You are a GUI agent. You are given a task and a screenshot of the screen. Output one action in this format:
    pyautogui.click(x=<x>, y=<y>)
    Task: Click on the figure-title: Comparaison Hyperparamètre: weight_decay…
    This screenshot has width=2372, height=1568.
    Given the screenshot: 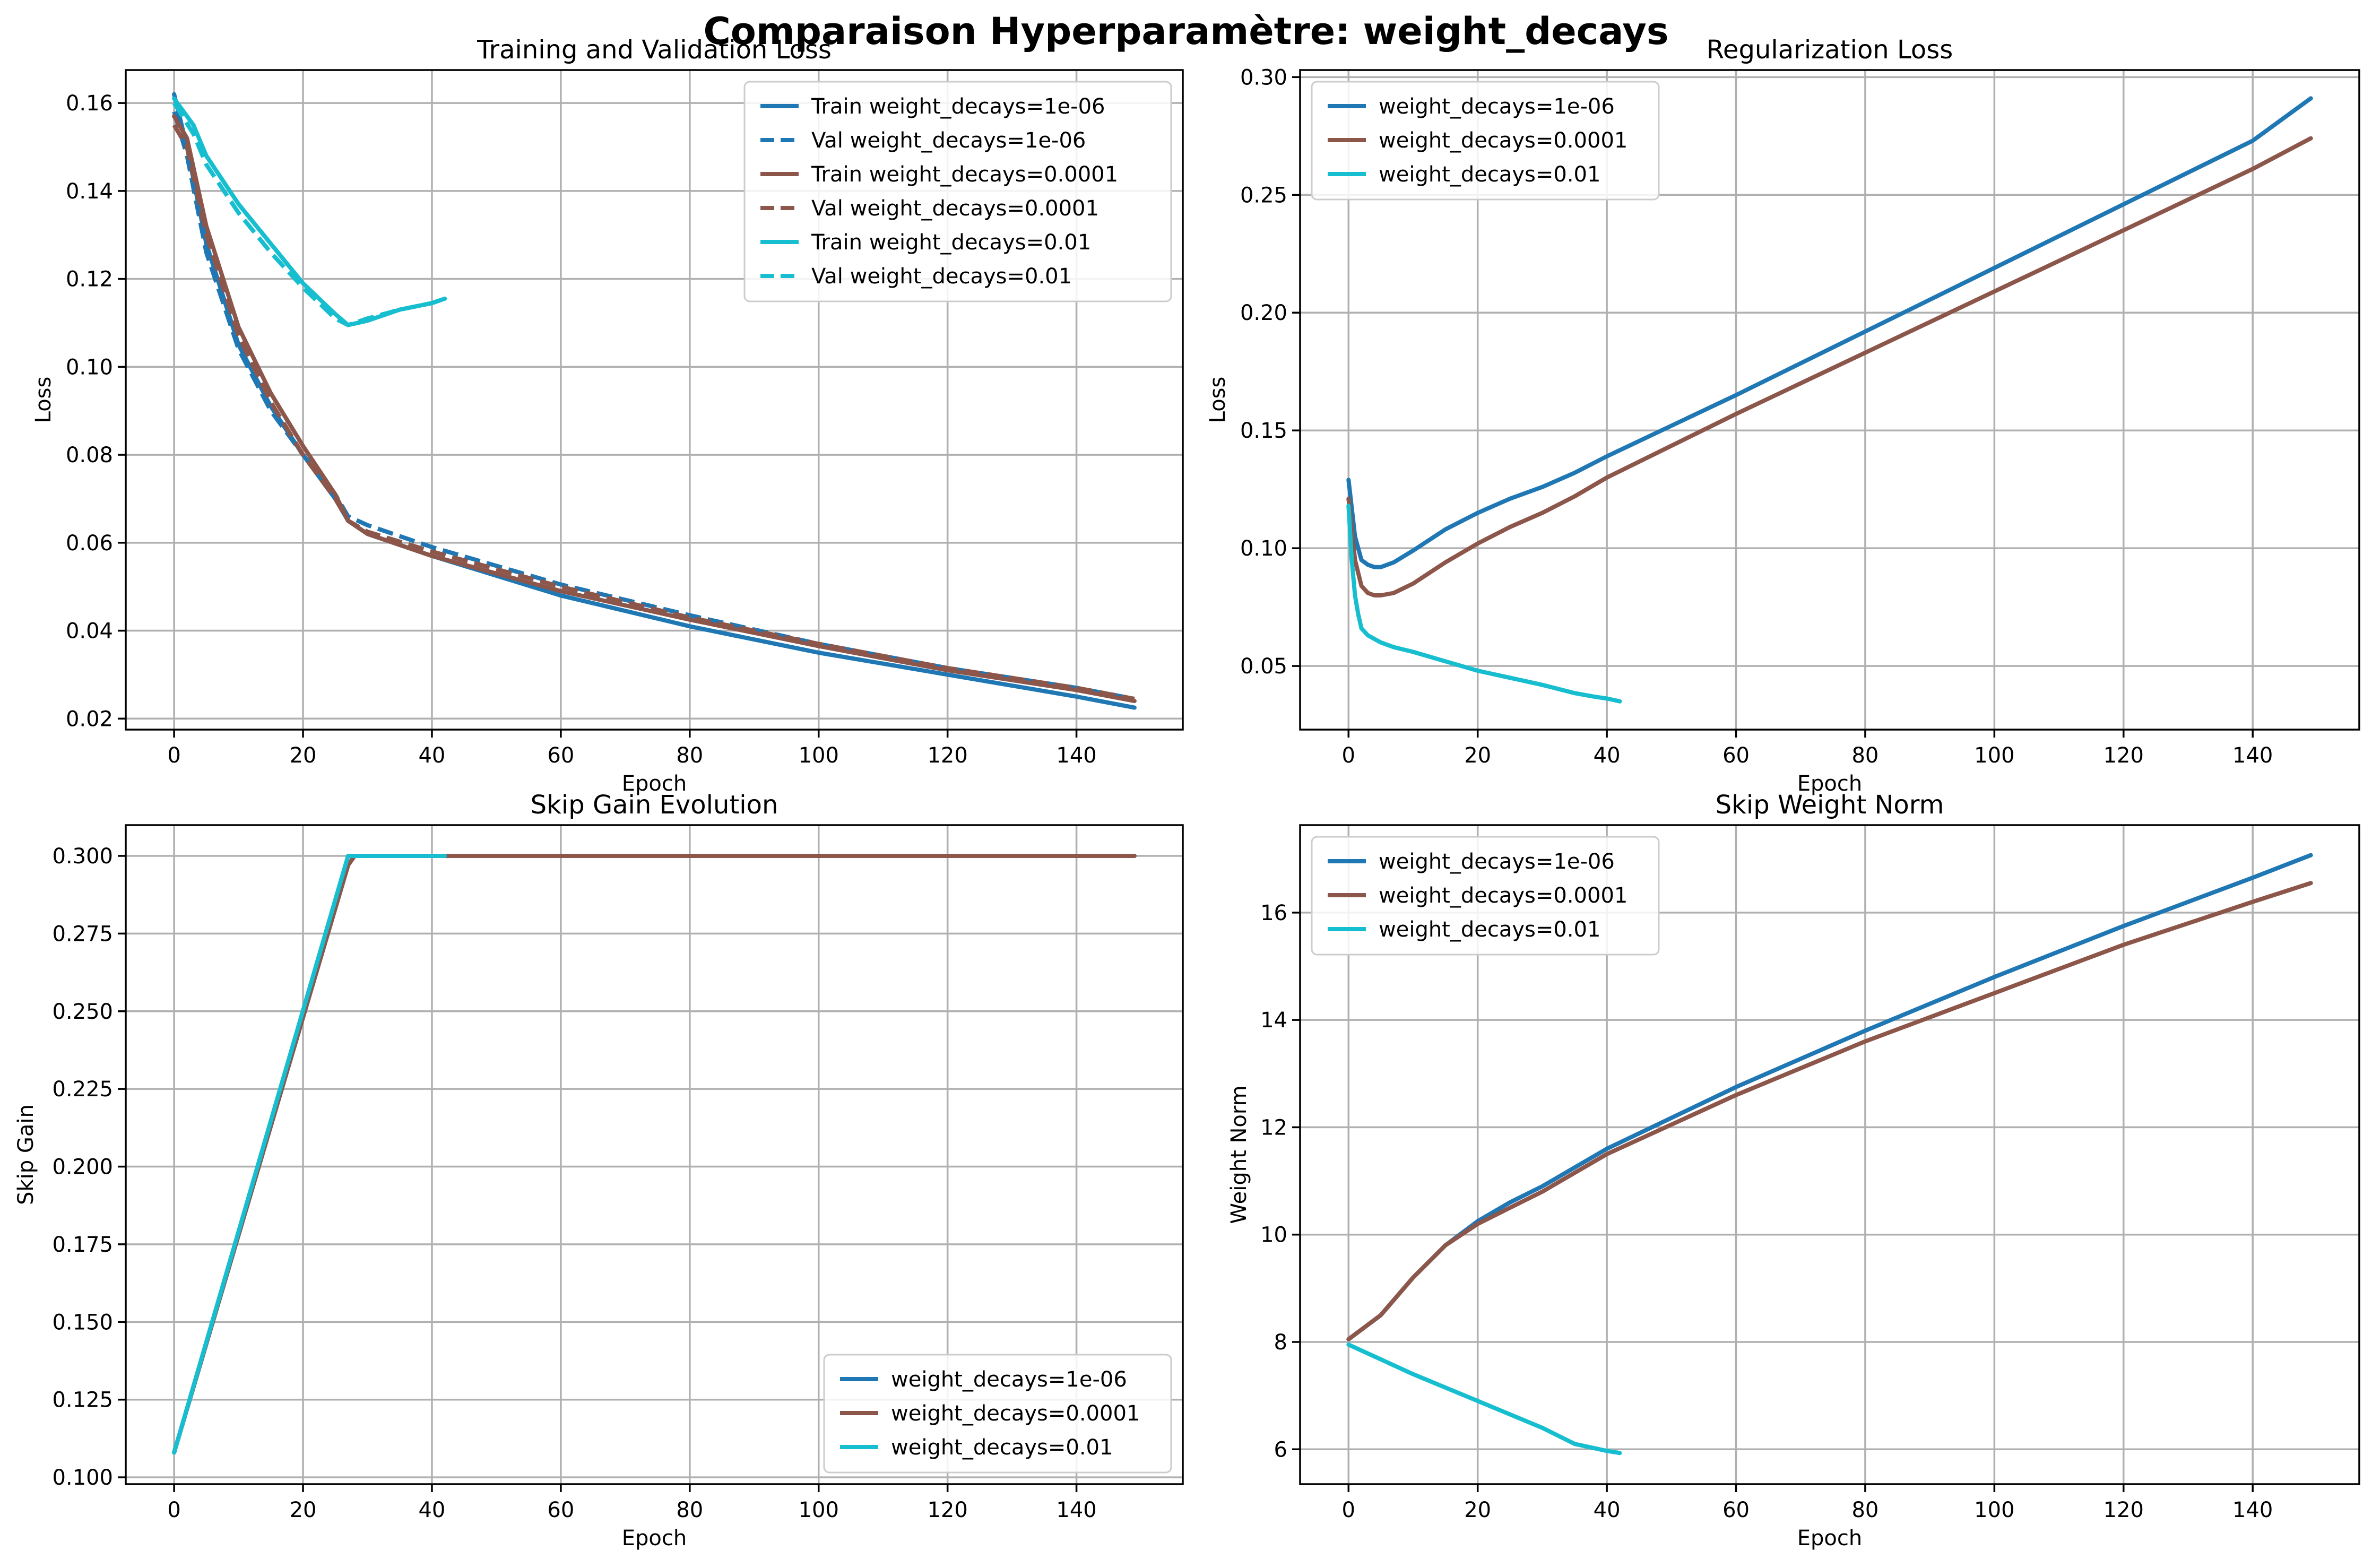 What is the action you would take?
    pyautogui.click(x=1186, y=31)
    